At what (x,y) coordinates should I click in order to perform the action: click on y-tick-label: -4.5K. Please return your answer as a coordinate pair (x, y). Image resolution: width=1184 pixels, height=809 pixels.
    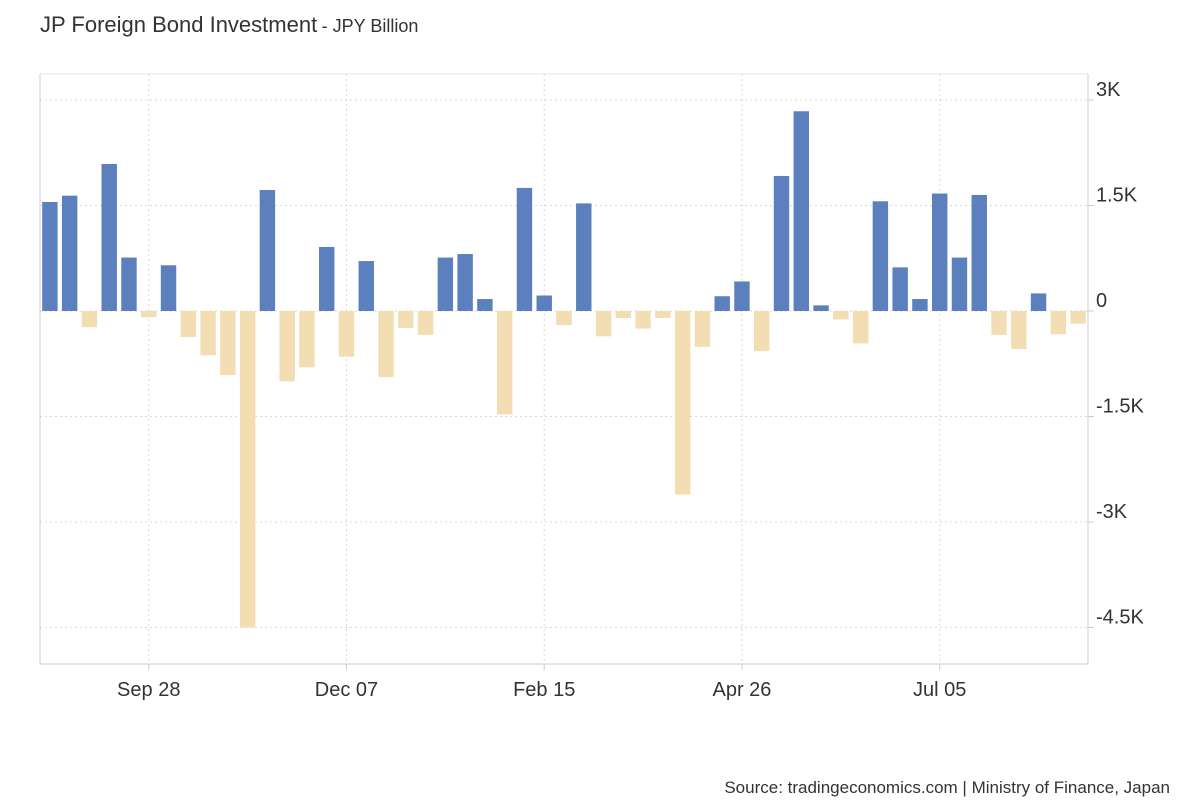
    Looking at the image, I should click on (1120, 618).